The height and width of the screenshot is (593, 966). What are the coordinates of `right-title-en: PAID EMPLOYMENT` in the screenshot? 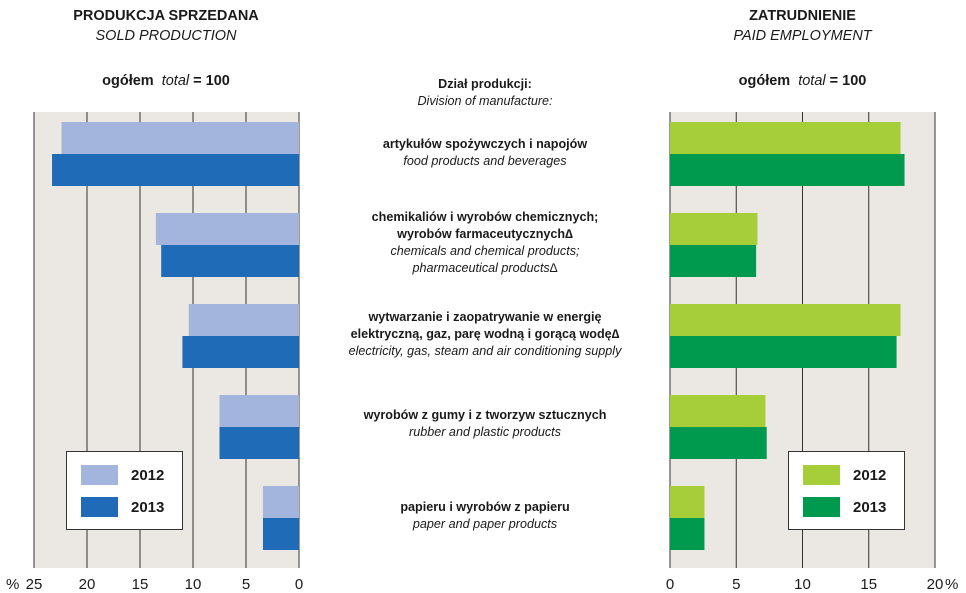 It's located at (802, 36).